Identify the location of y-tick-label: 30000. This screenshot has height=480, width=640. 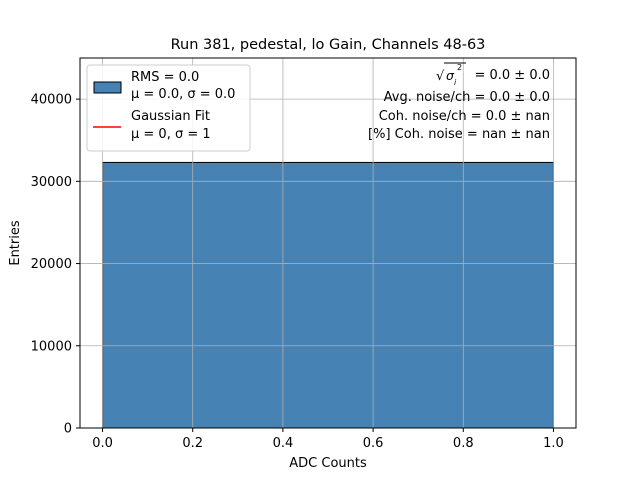
(51, 182).